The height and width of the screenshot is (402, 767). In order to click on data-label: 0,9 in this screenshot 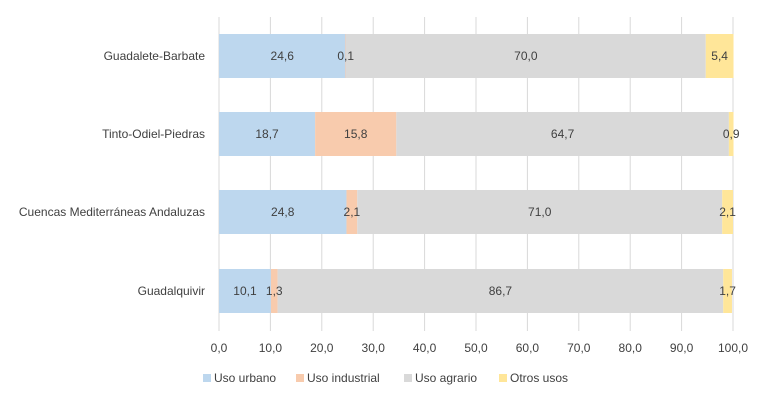, I will do `click(731, 134)`.